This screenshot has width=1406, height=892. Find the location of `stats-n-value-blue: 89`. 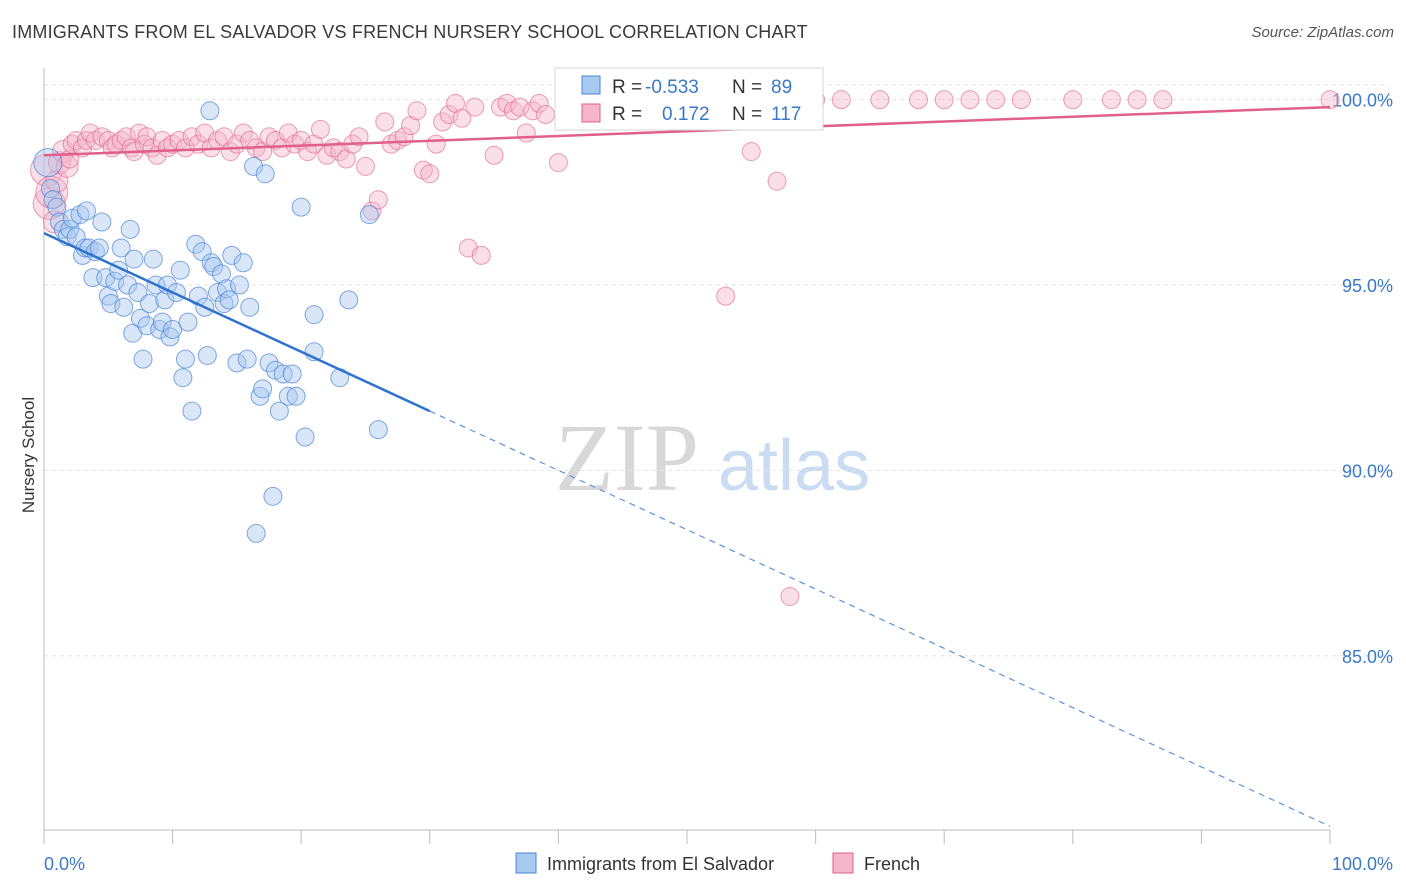

stats-n-value-blue: 89 is located at coordinates (781, 87).